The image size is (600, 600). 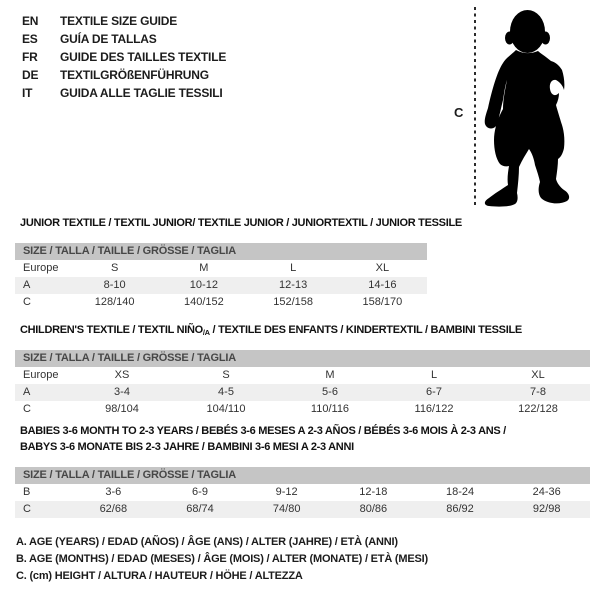 I want to click on table-cell: 92/98, so click(x=546, y=509).